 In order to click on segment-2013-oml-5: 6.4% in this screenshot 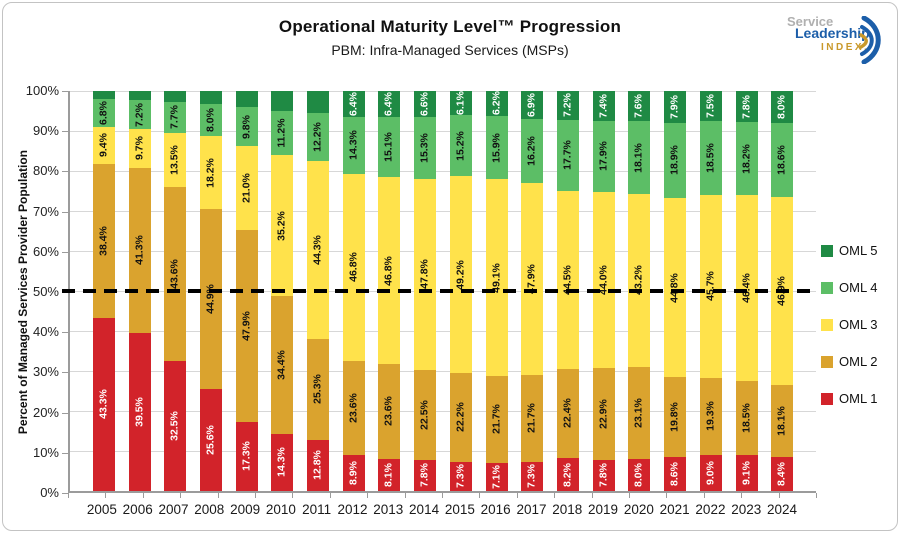, I will do `click(389, 104)`.